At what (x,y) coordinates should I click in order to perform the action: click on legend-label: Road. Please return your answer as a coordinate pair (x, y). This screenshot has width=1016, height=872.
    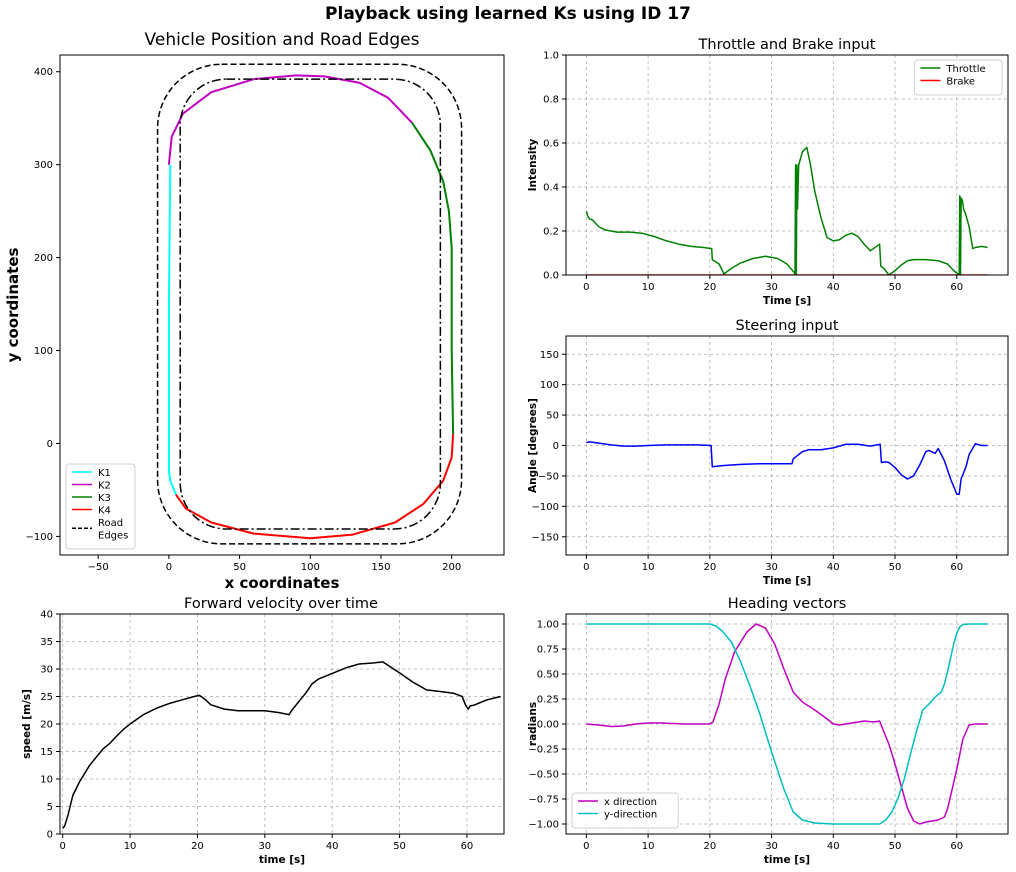
    Looking at the image, I should click on (110, 523).